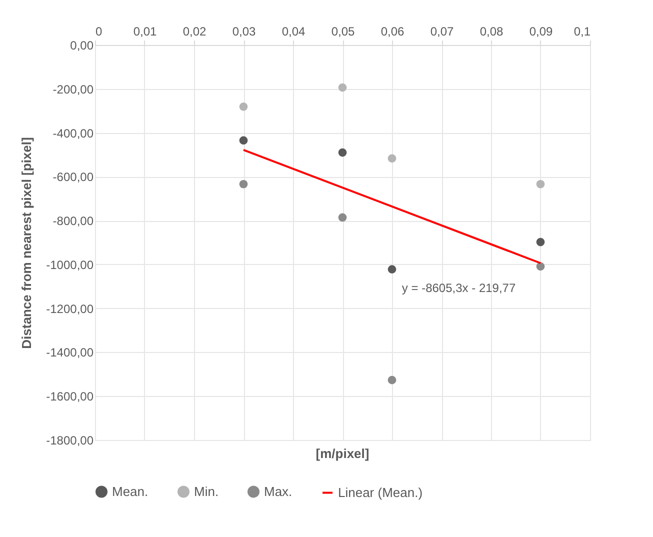  Describe the element at coordinates (70, 441) in the screenshot. I see `y-tick-label: -1800,00` at that location.